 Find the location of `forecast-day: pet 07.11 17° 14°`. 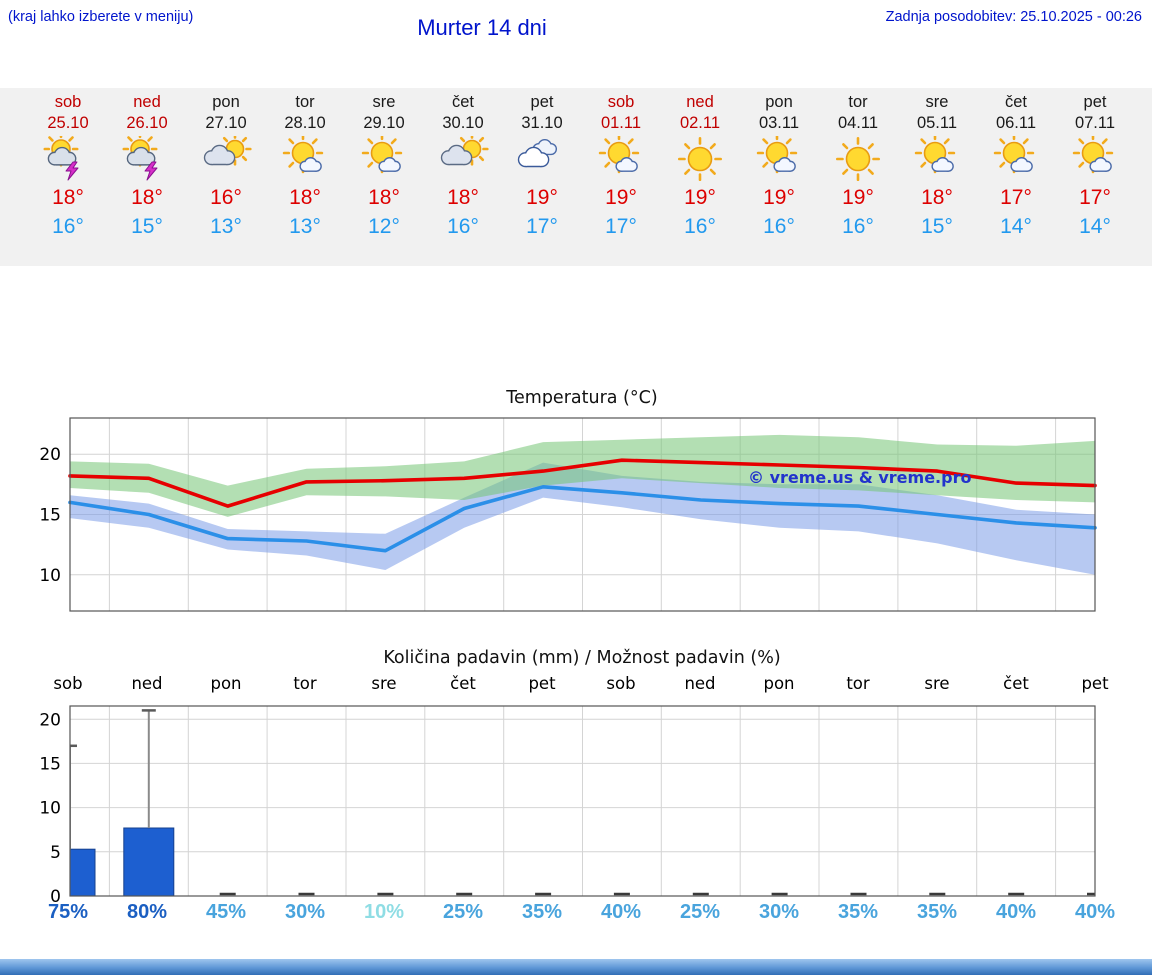

forecast-day: pet 07.11 17° 14° is located at coordinates (1095, 163).